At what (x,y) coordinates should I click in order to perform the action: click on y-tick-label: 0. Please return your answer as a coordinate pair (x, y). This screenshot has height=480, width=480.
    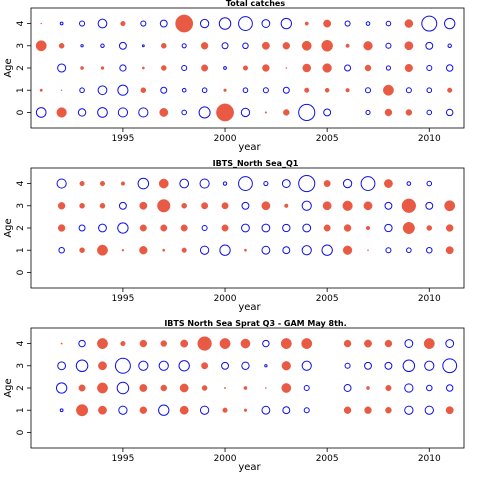
    Looking at the image, I should click on (21, 272).